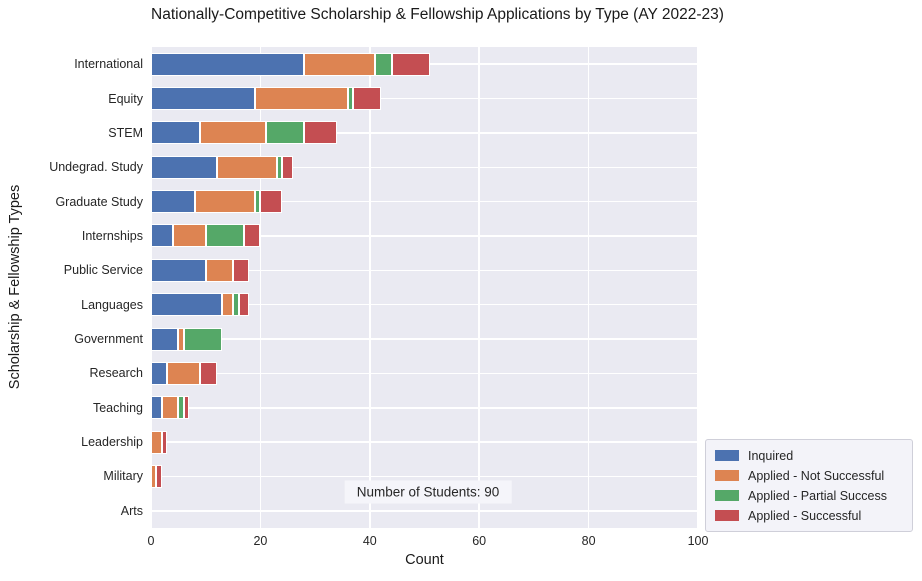 The image size is (922, 581). I want to click on bar-segment-research-applied-successful, so click(208, 373).